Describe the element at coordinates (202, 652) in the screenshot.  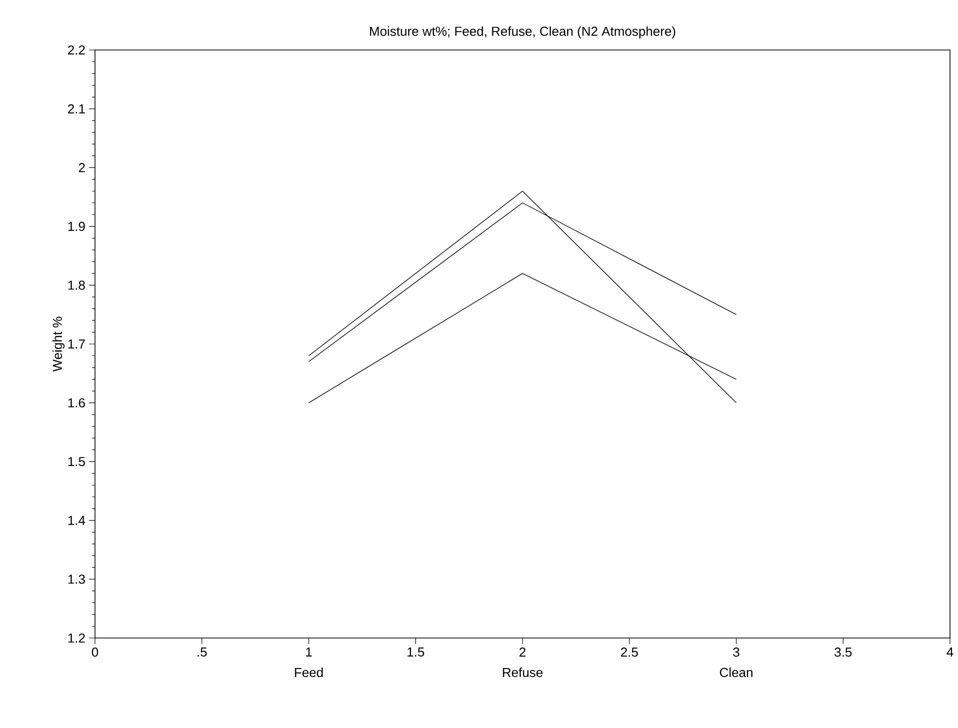
I see `x-tick-label: .5` at that location.